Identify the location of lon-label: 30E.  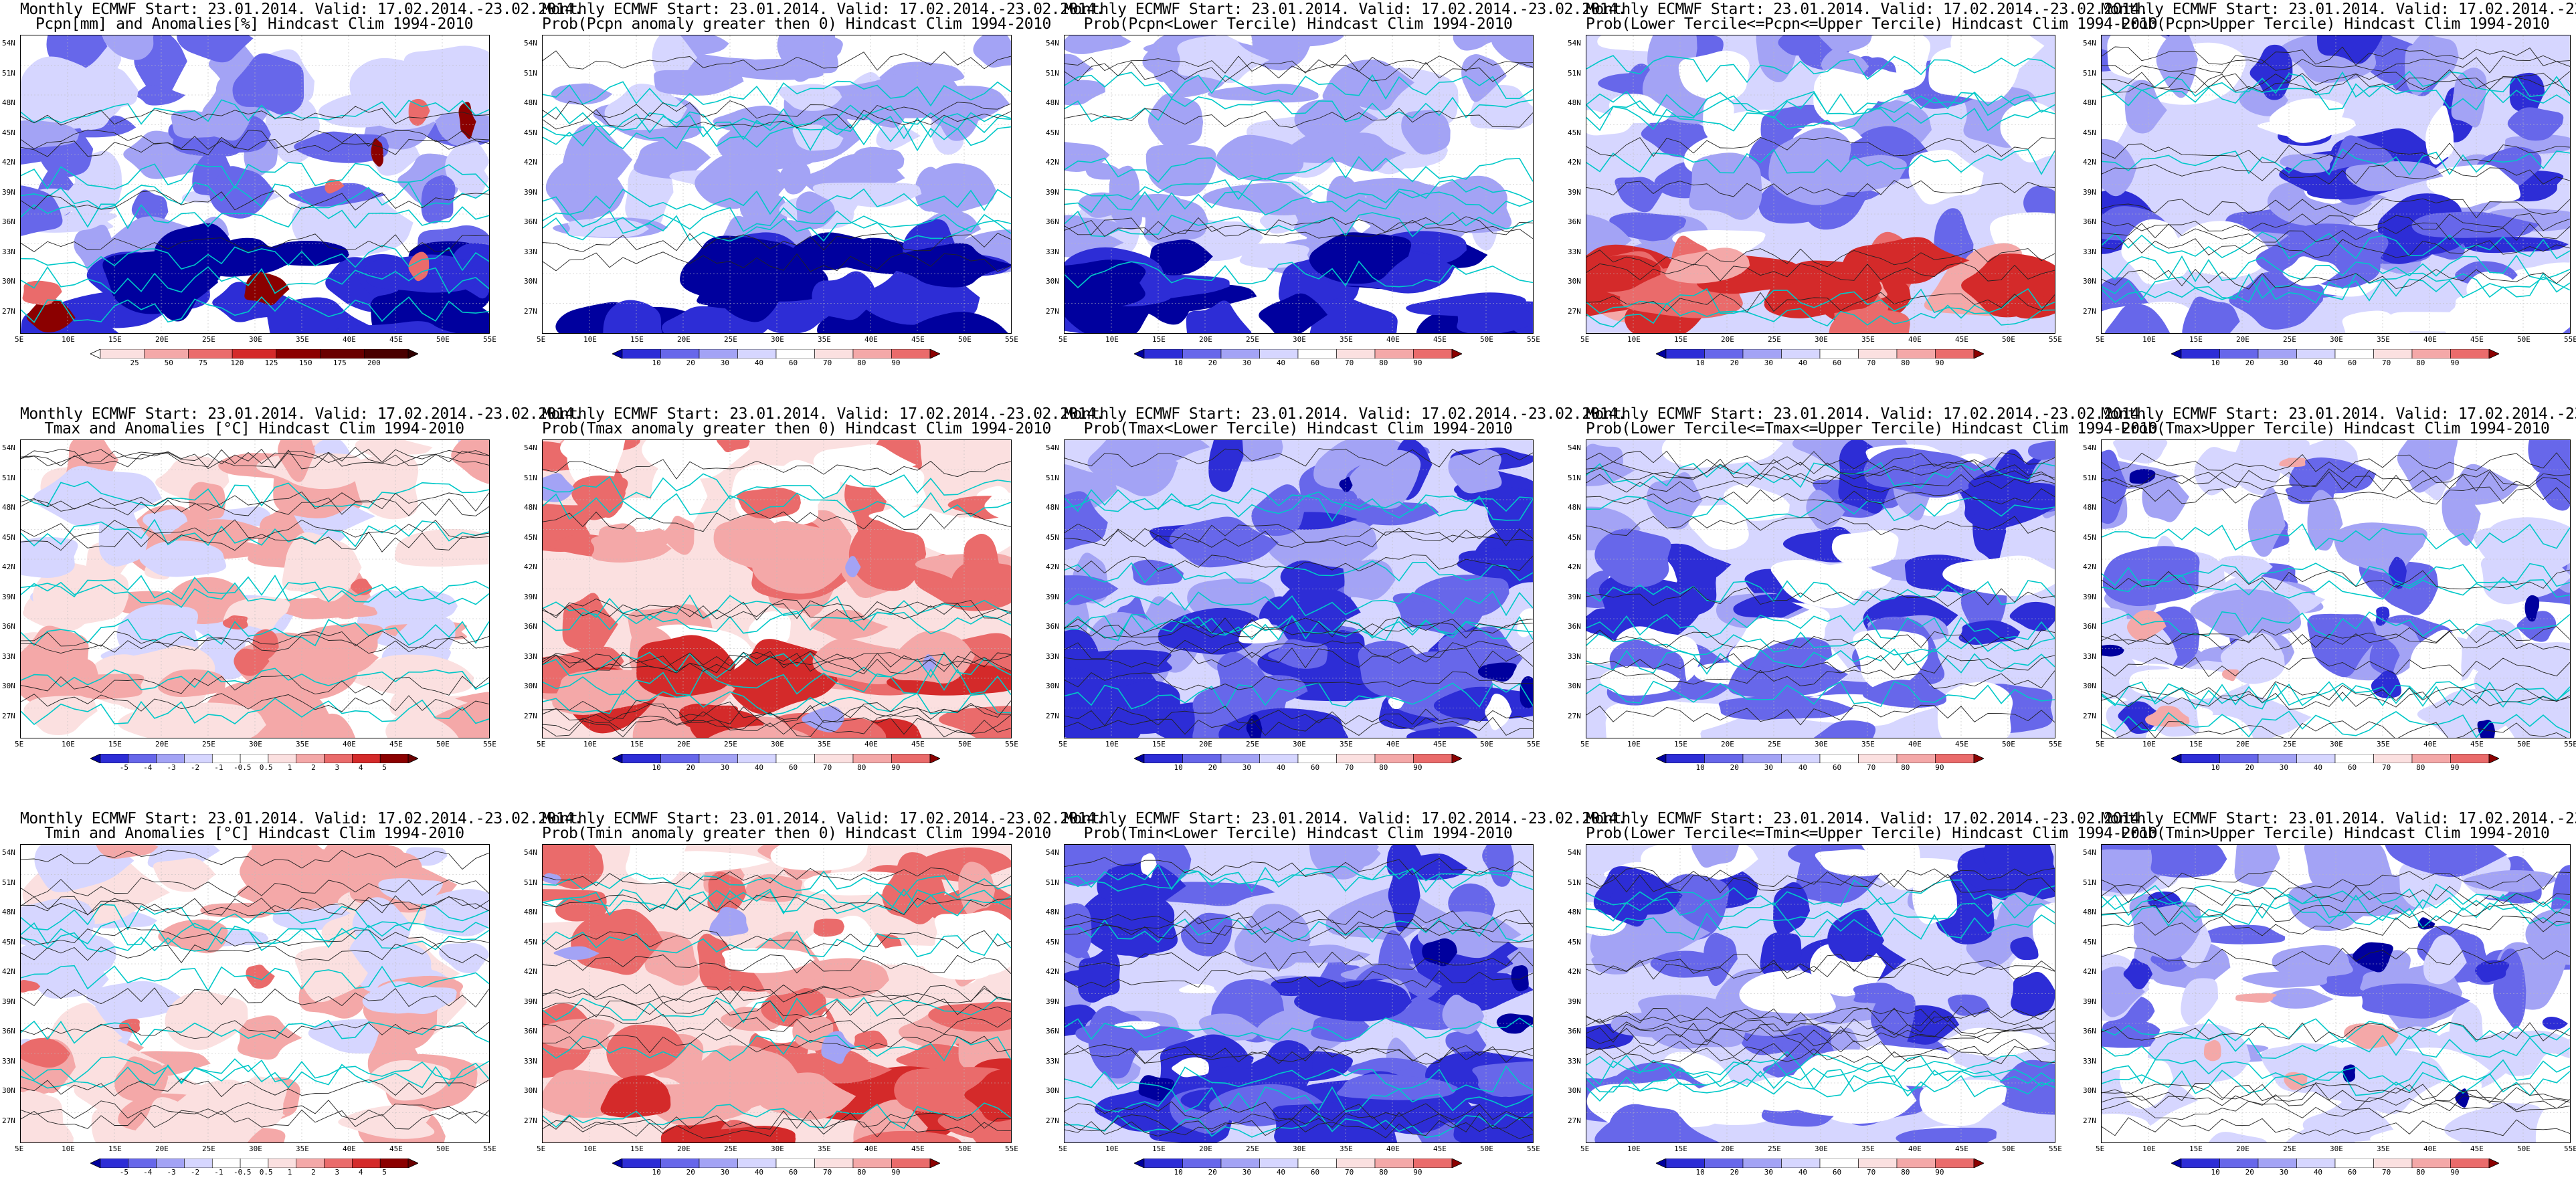
(777, 744).